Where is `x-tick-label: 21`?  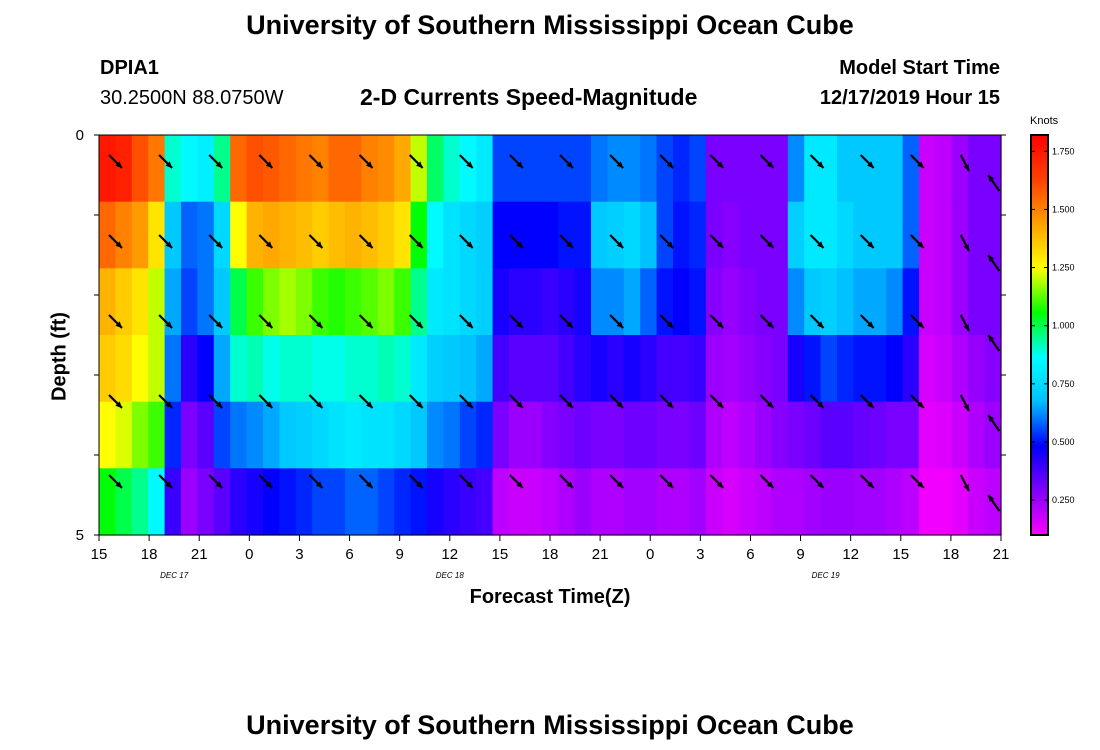
x-tick-label: 21 is located at coordinates (199, 554).